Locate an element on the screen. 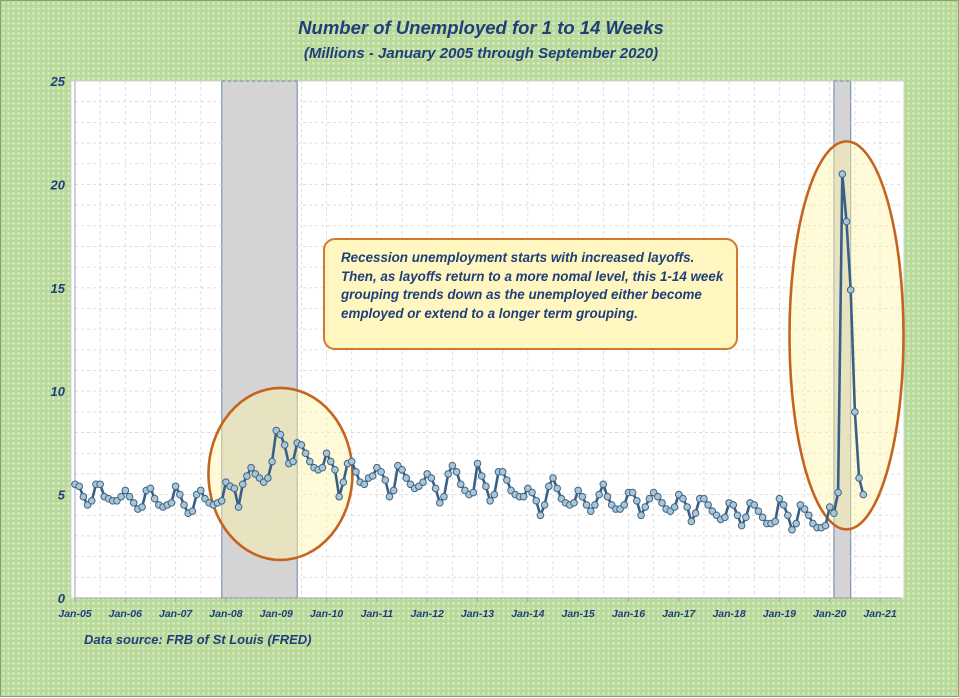 The height and width of the screenshot is (698, 959). data-source-note: Data source: FRB of St Louis (FRED) is located at coordinates (198, 639).